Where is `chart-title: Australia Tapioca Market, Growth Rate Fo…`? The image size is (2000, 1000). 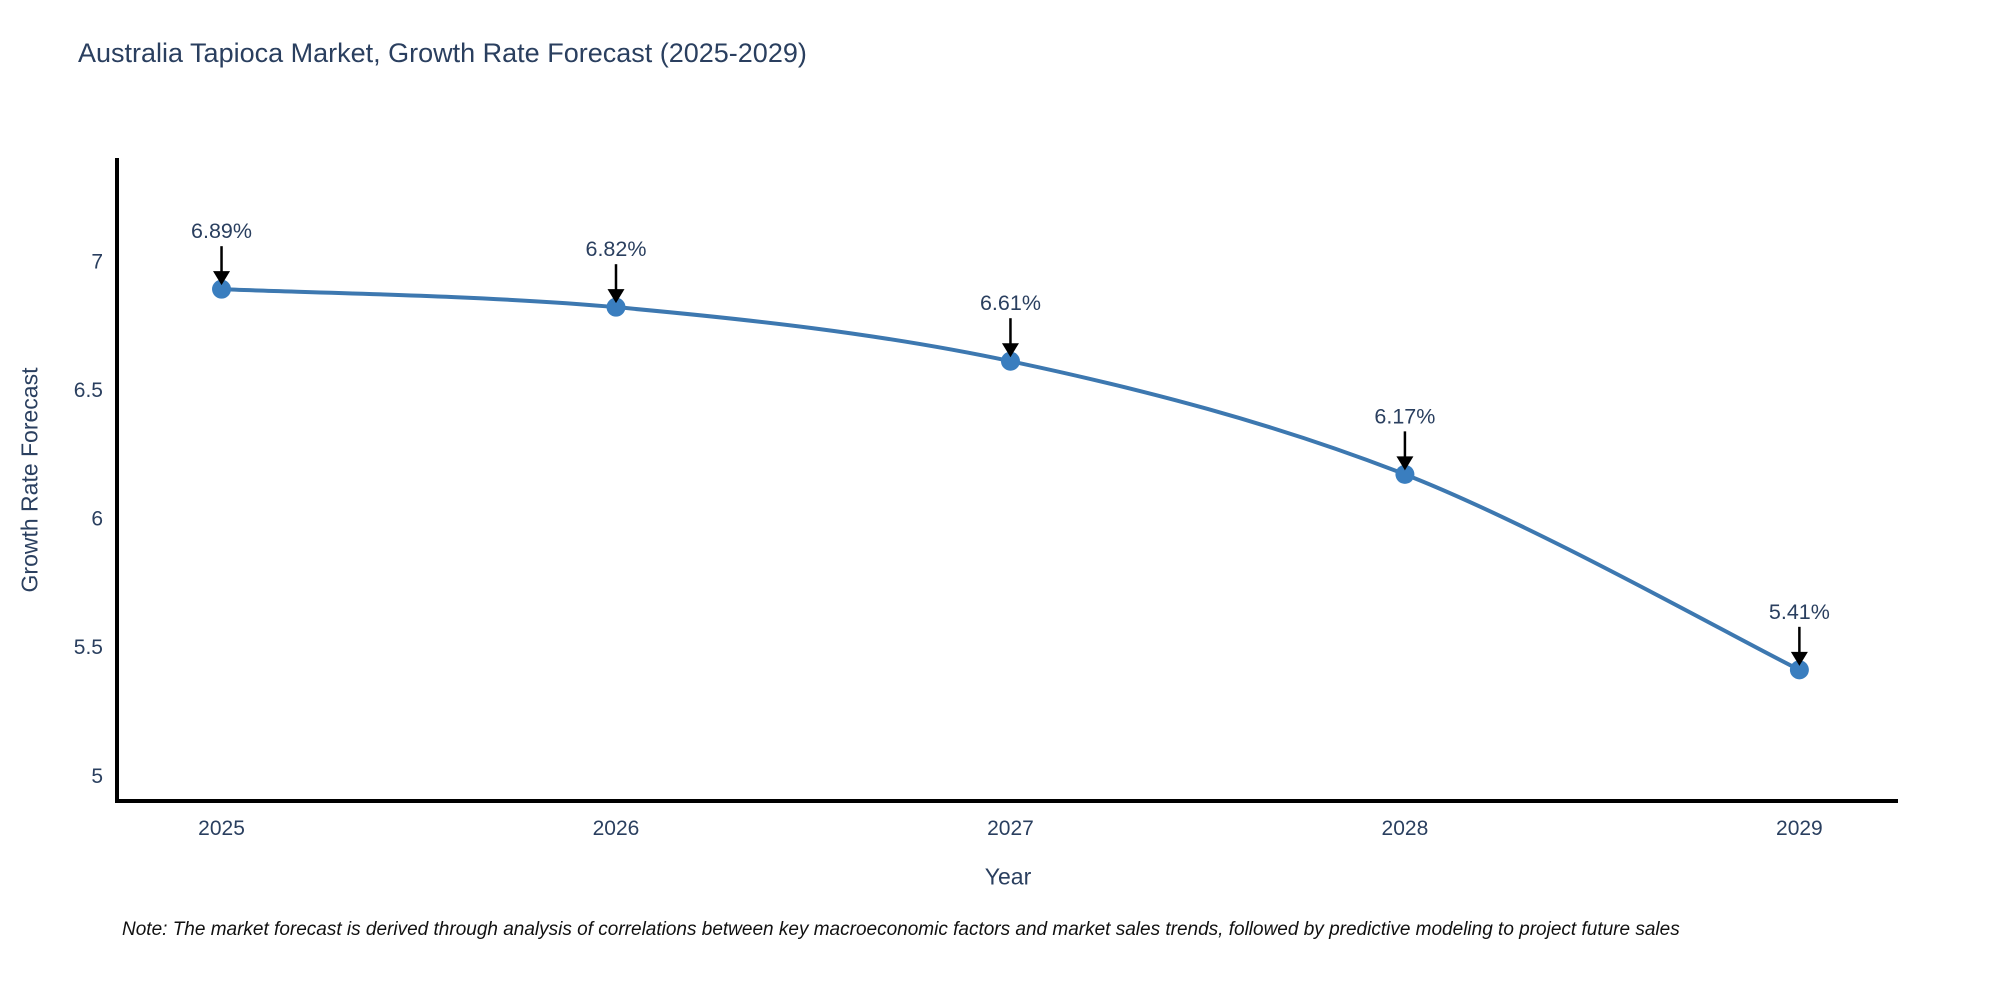 chart-title: Australia Tapioca Market, Growth Rate Fo… is located at coordinates (442, 53).